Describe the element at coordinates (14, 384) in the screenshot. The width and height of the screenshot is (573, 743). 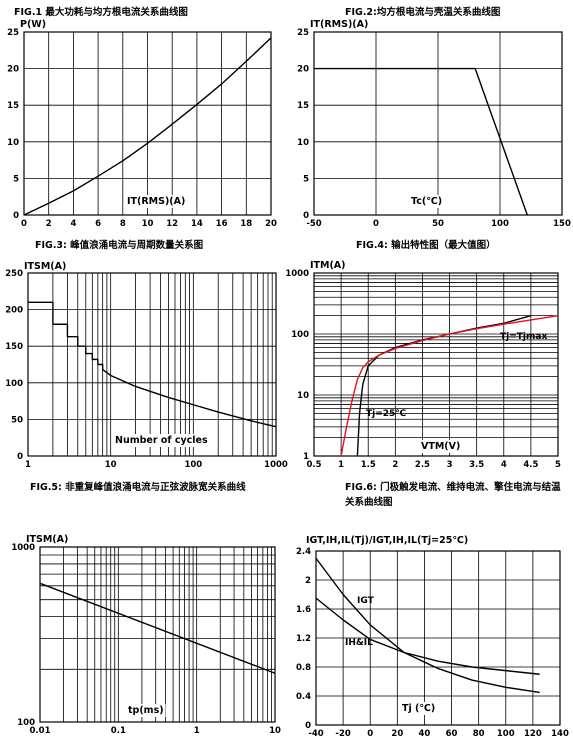
I see `fig3-y-tick-label: 100` at that location.